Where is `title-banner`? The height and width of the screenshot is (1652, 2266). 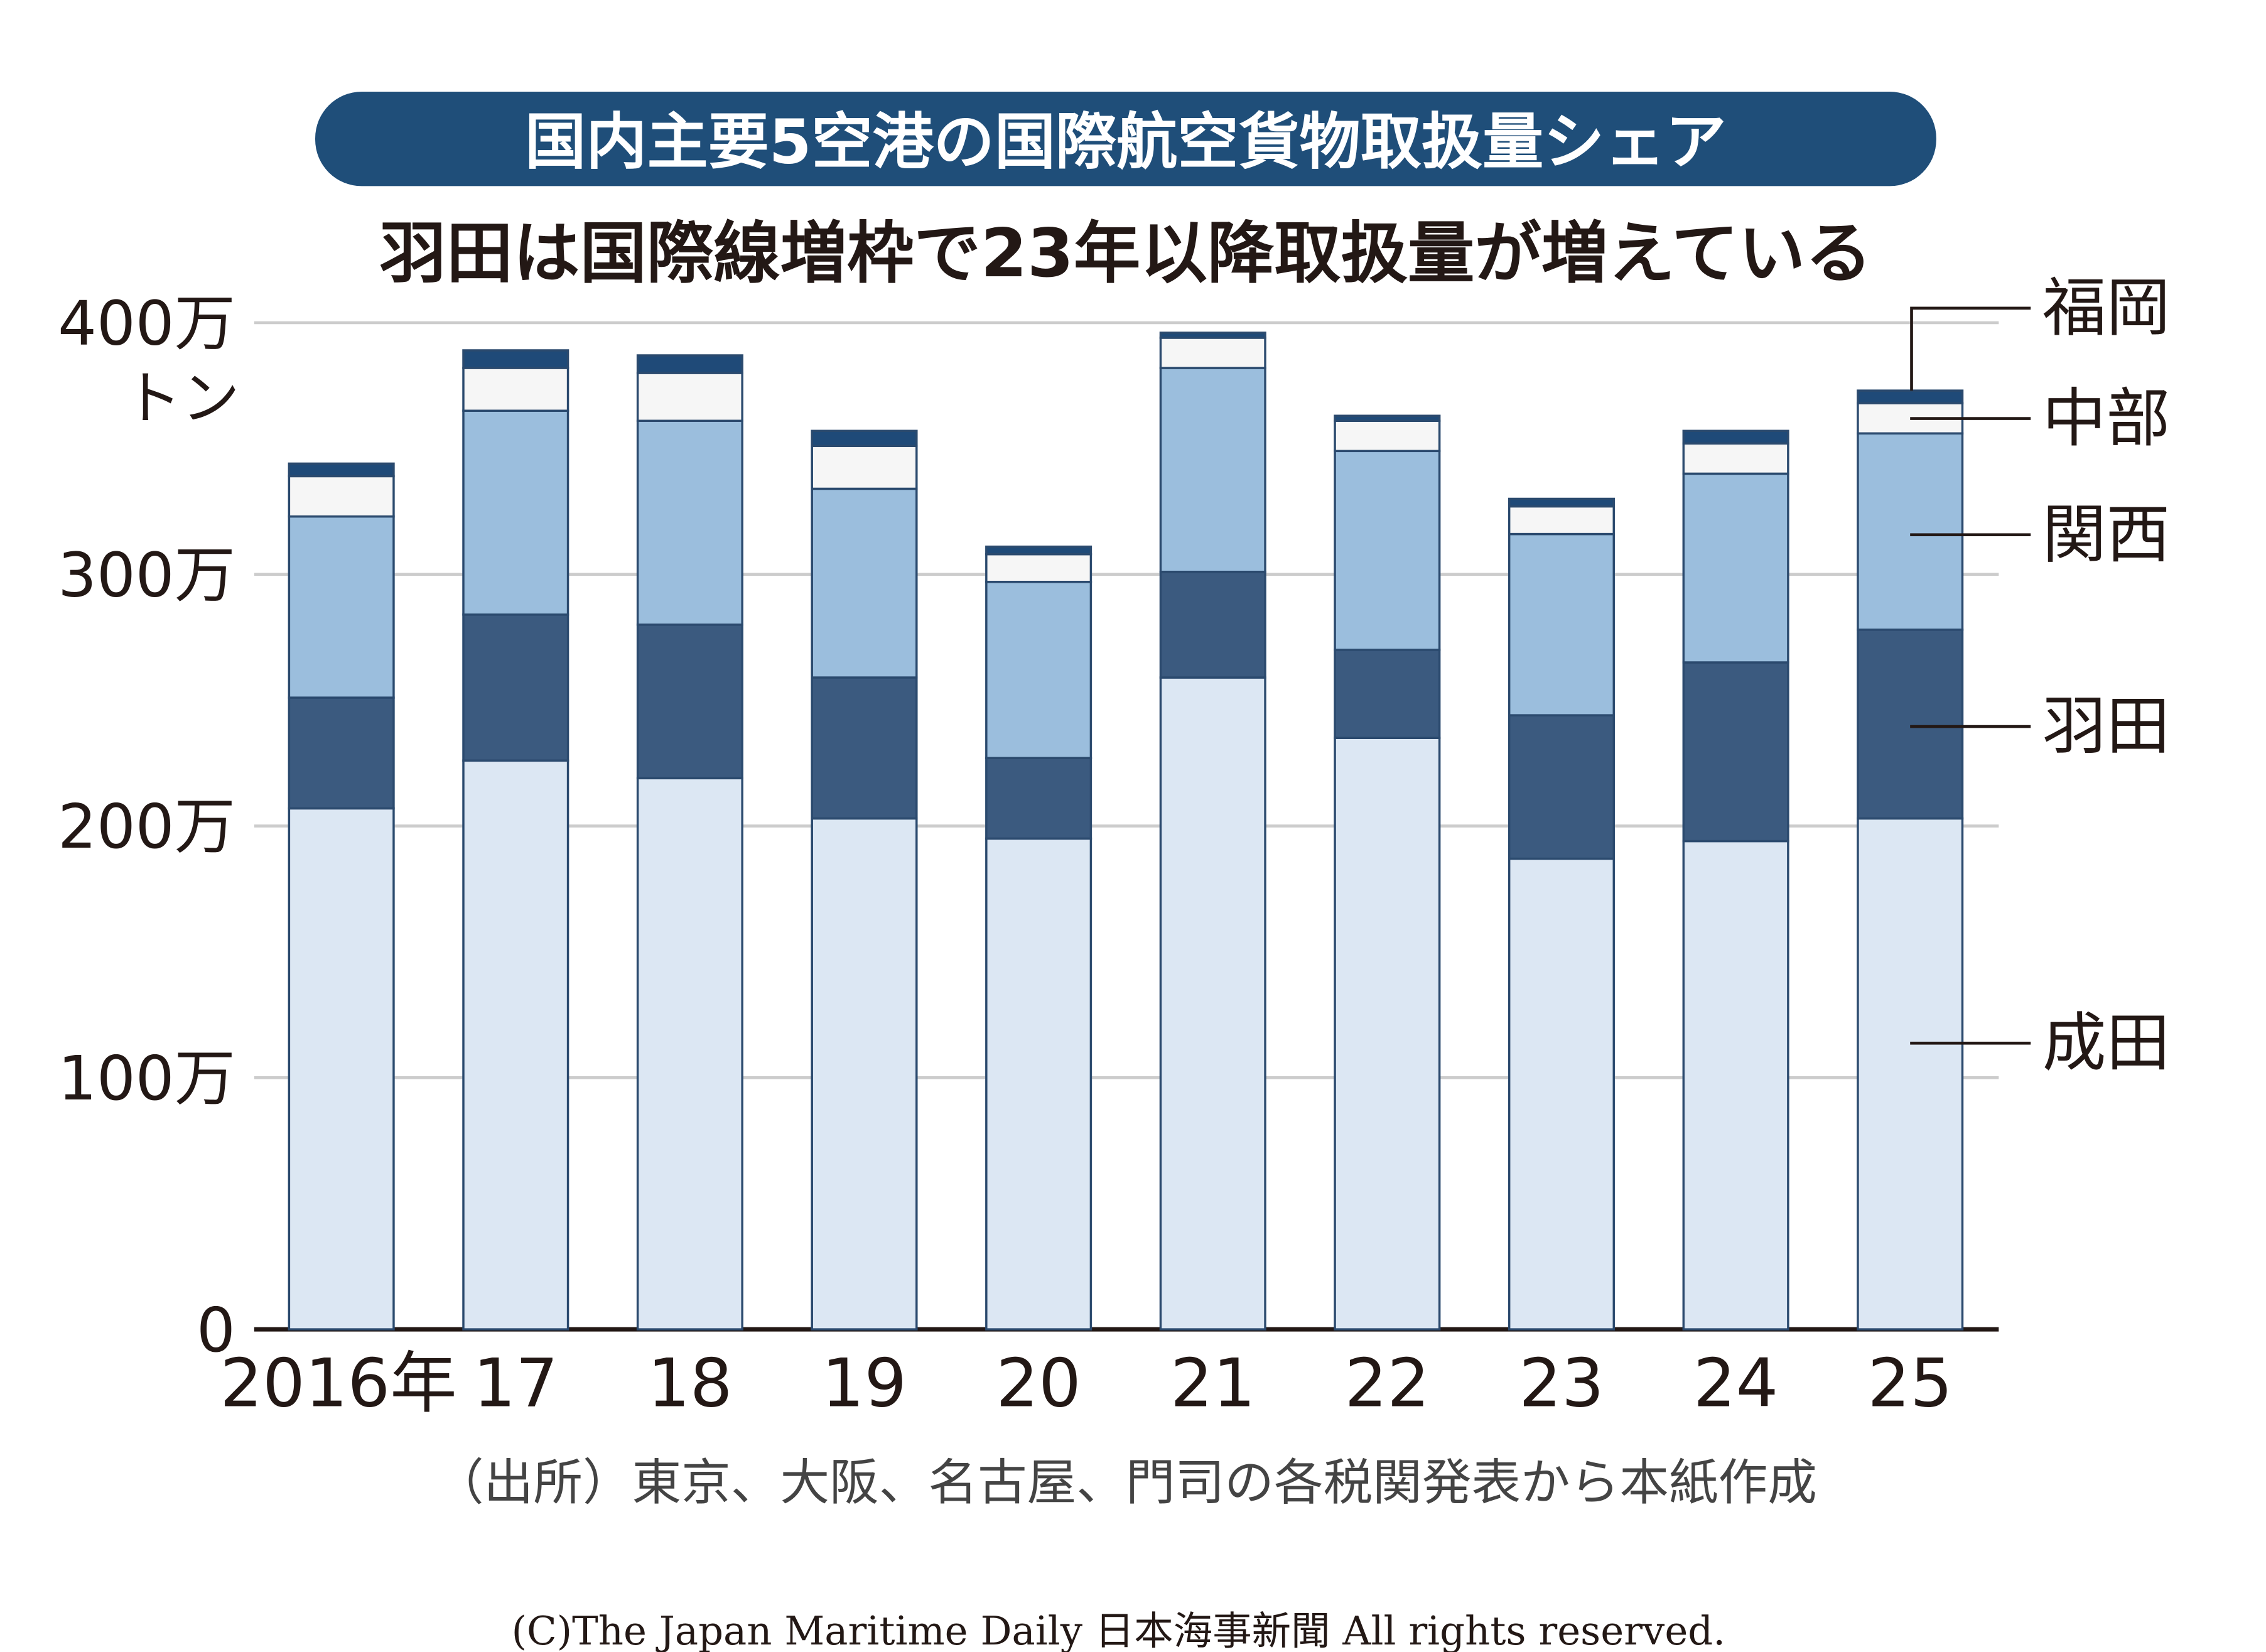 title-banner is located at coordinates (1125, 139).